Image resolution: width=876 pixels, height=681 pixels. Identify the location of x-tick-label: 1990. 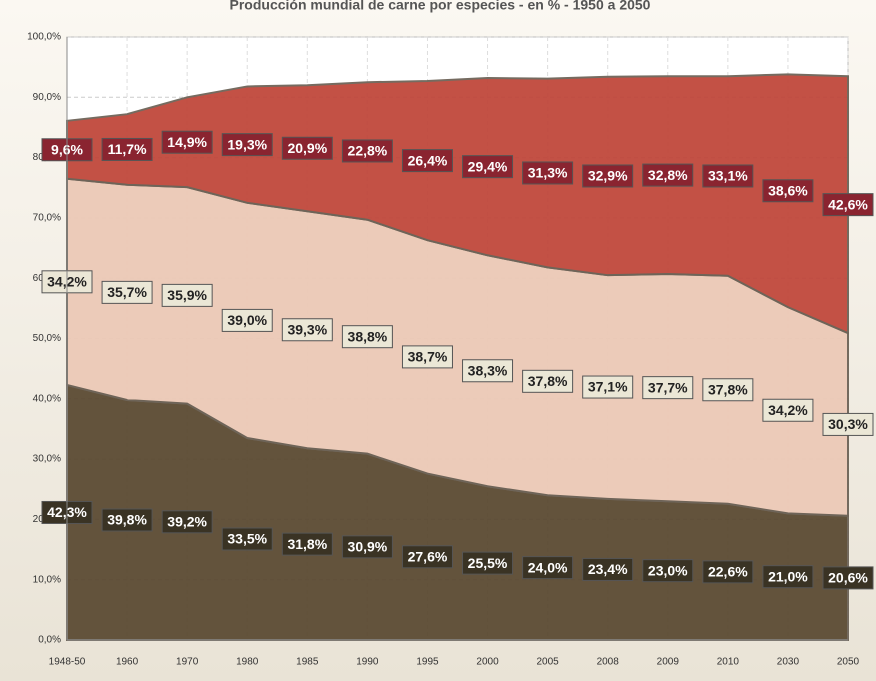
(367, 662).